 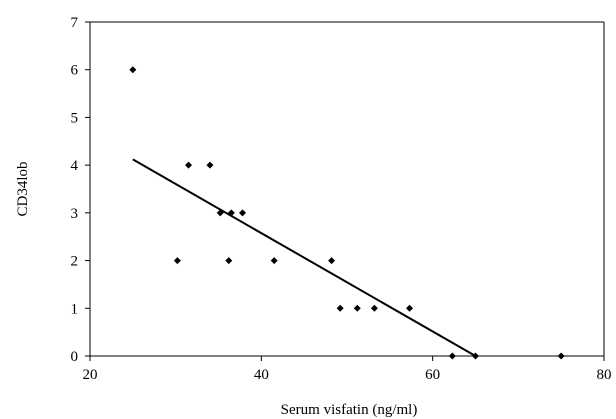 I want to click on y-tick-label: 2, so click(x=75, y=262).